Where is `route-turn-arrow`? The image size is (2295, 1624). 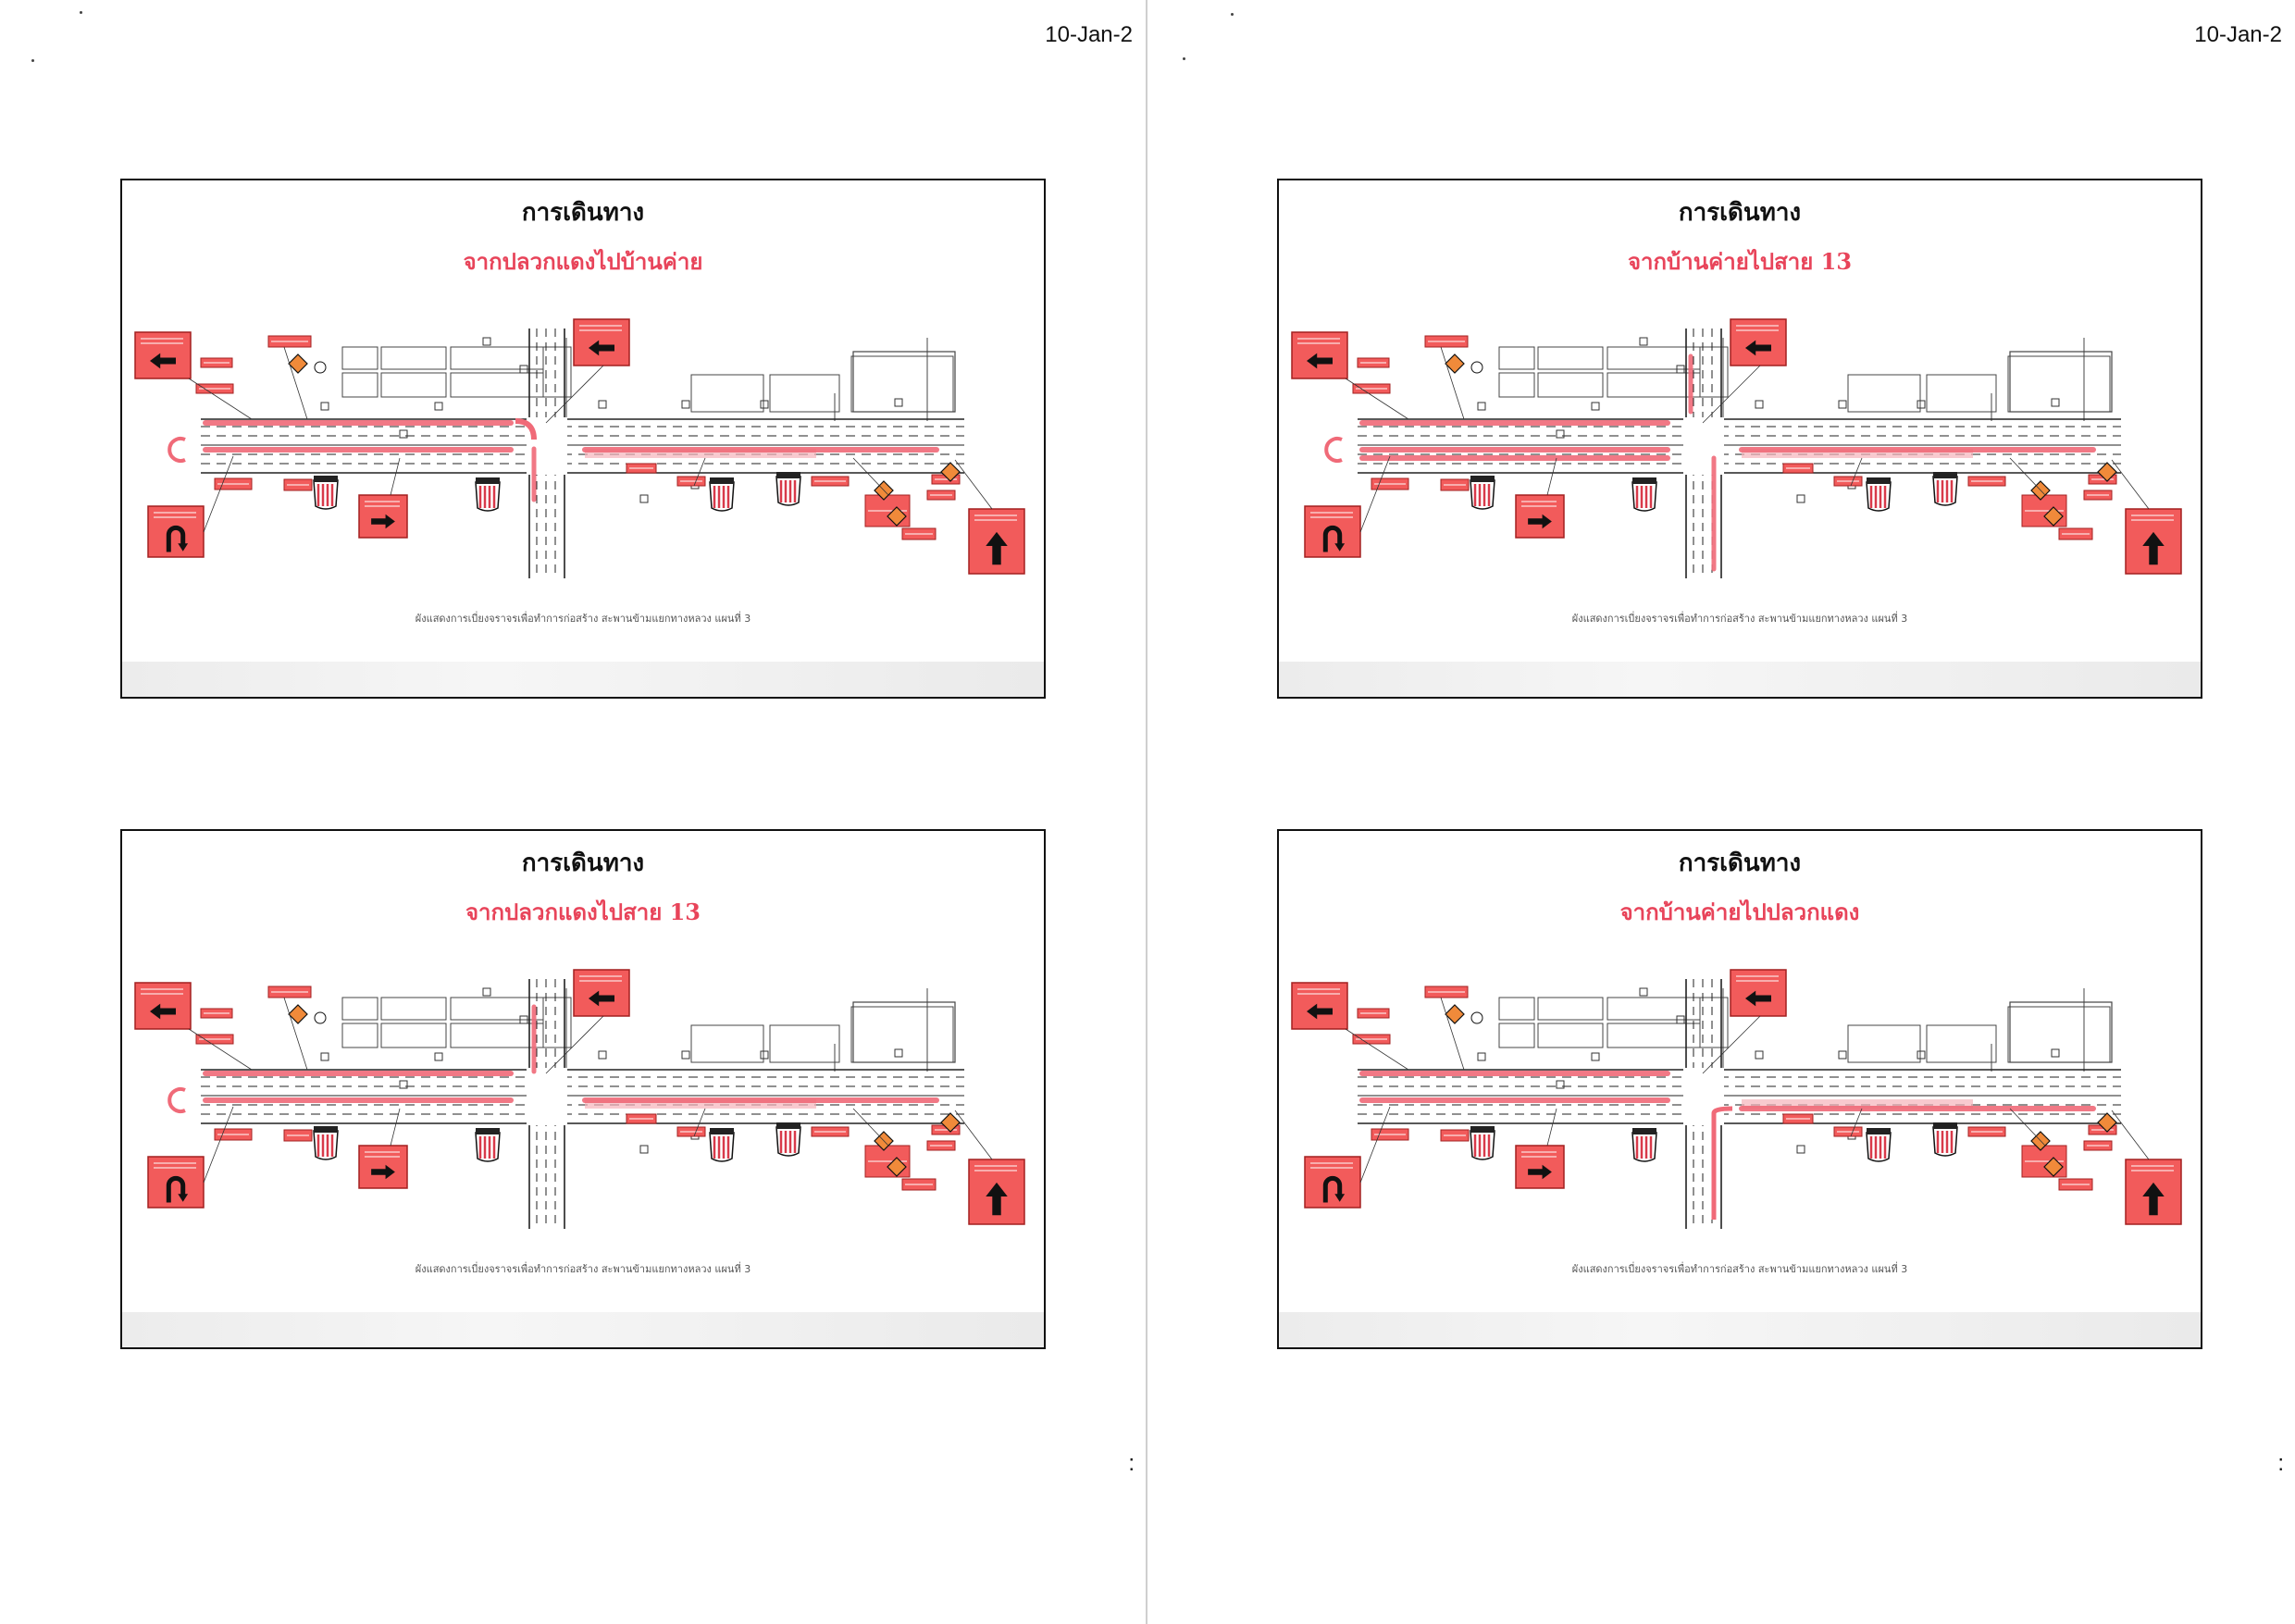 route-turn-arrow is located at coordinates (1722, 1163).